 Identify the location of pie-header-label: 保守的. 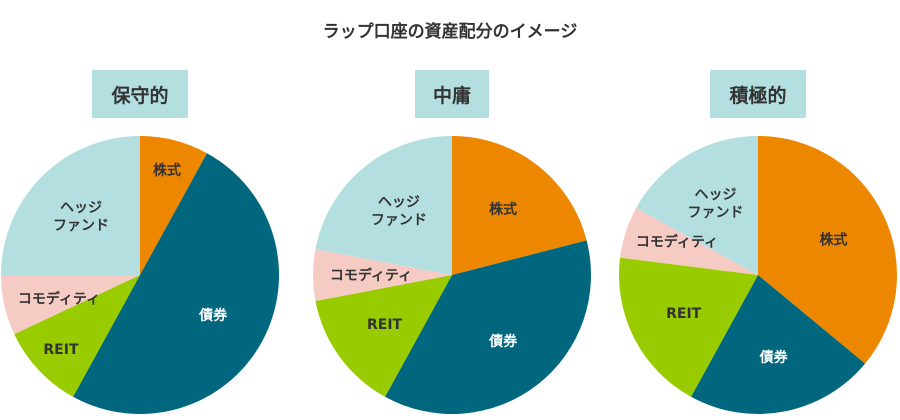
(139, 95).